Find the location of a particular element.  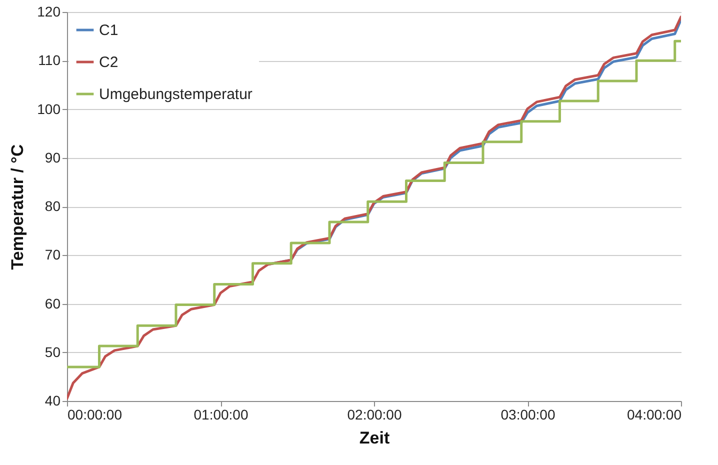

y-tick-label: 110 is located at coordinates (49, 60).